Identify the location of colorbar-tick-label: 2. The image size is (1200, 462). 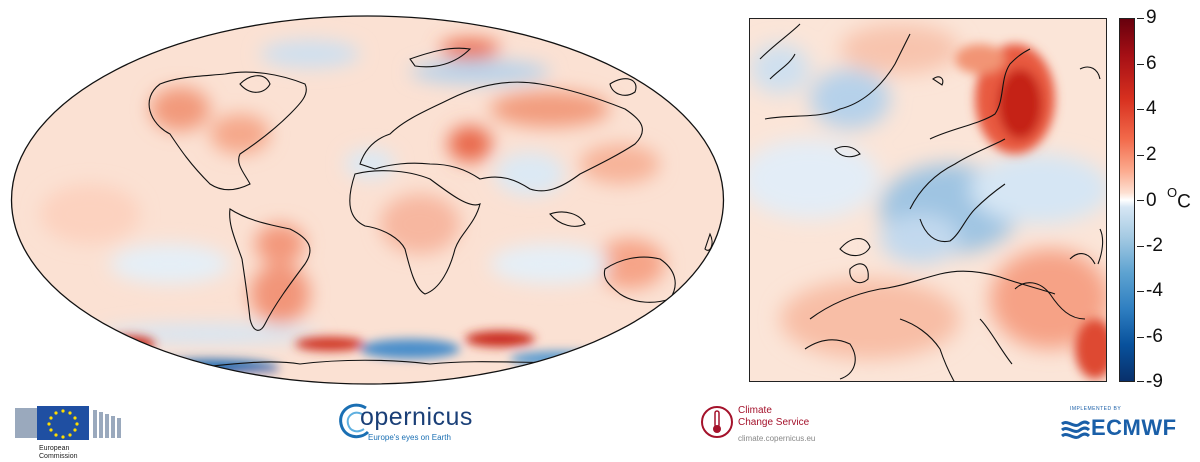
(1151, 154).